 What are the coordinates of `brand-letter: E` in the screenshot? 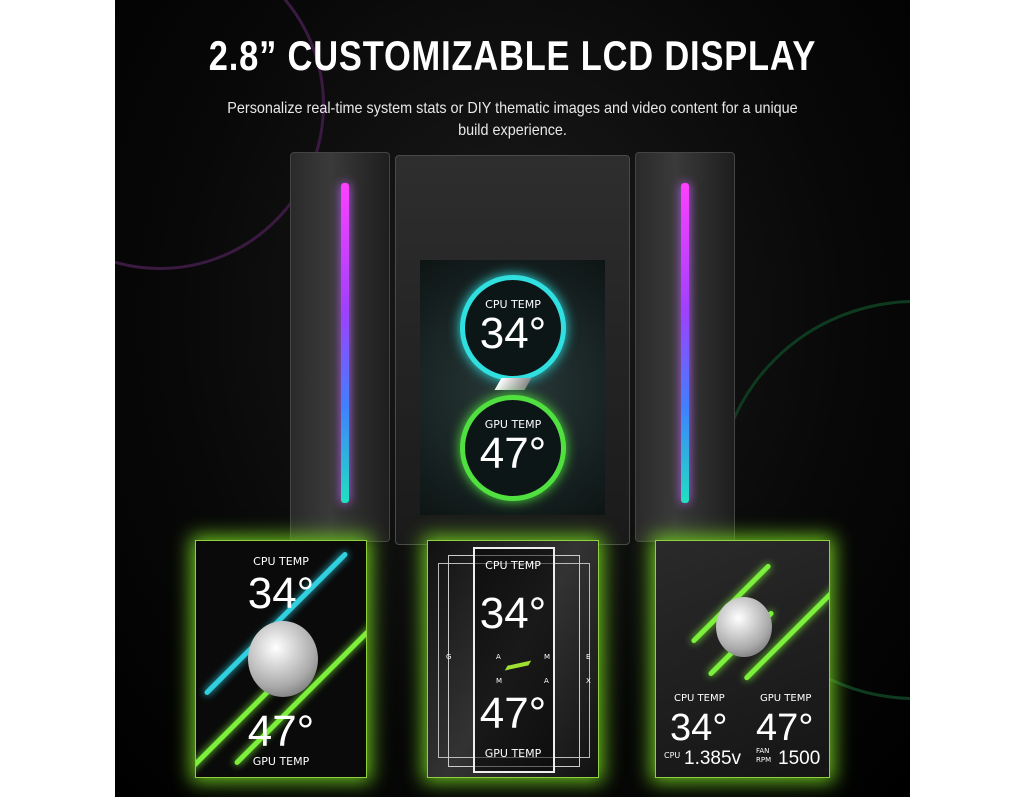 It's located at (588, 657).